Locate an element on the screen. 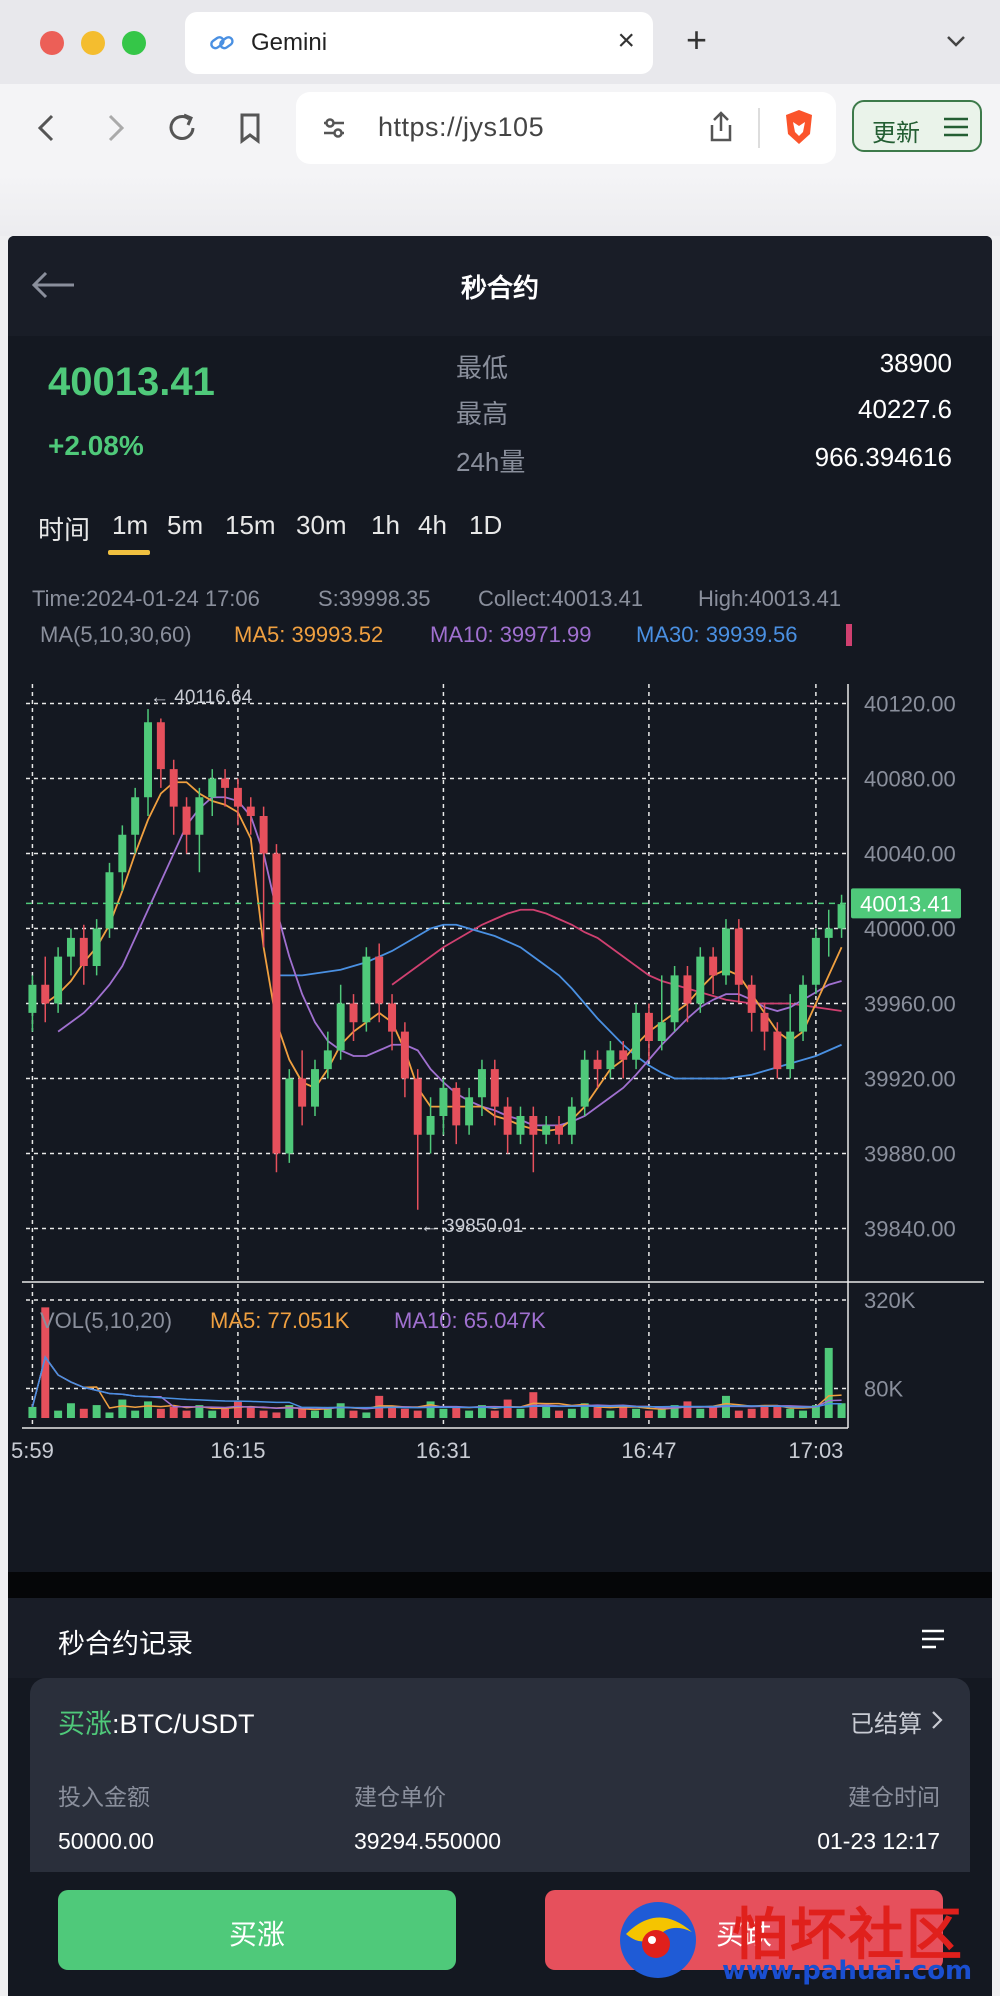 The image size is (1000, 1996). open-price-label: 建仓单价 is located at coordinates (400, 1797).